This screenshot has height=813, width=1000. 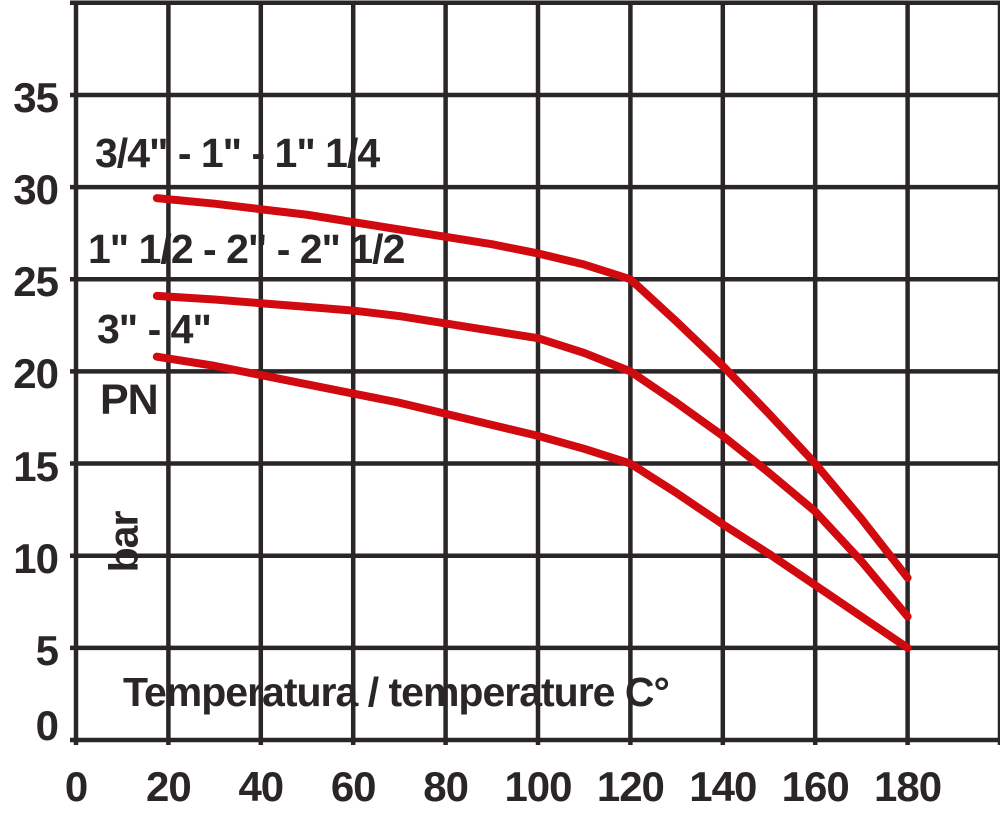 I want to click on y-tick-label-5: 5, so click(x=47, y=650).